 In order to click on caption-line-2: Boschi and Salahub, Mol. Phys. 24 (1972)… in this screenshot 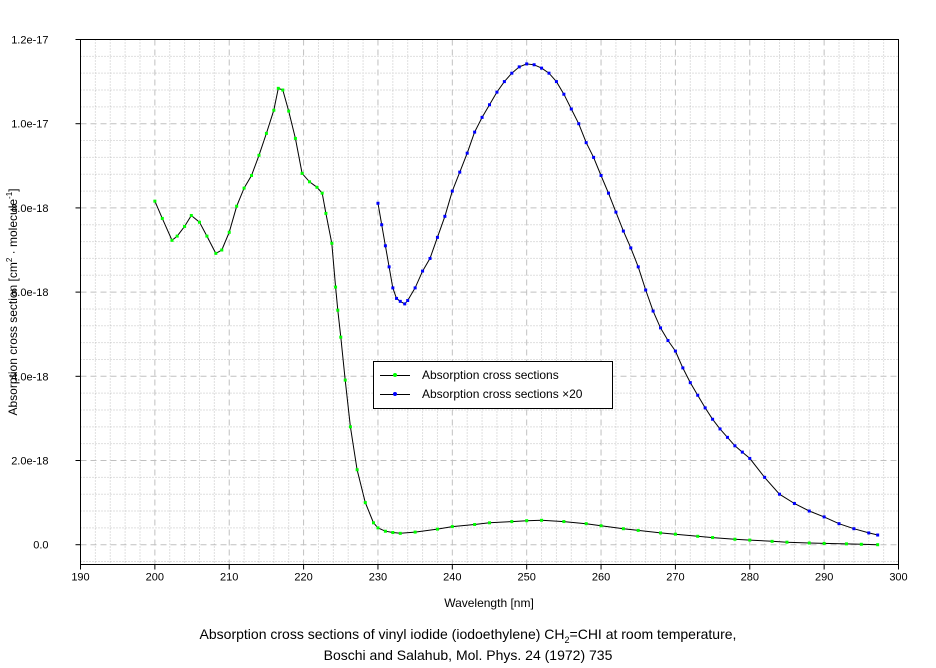, I will do `click(468, 655)`.